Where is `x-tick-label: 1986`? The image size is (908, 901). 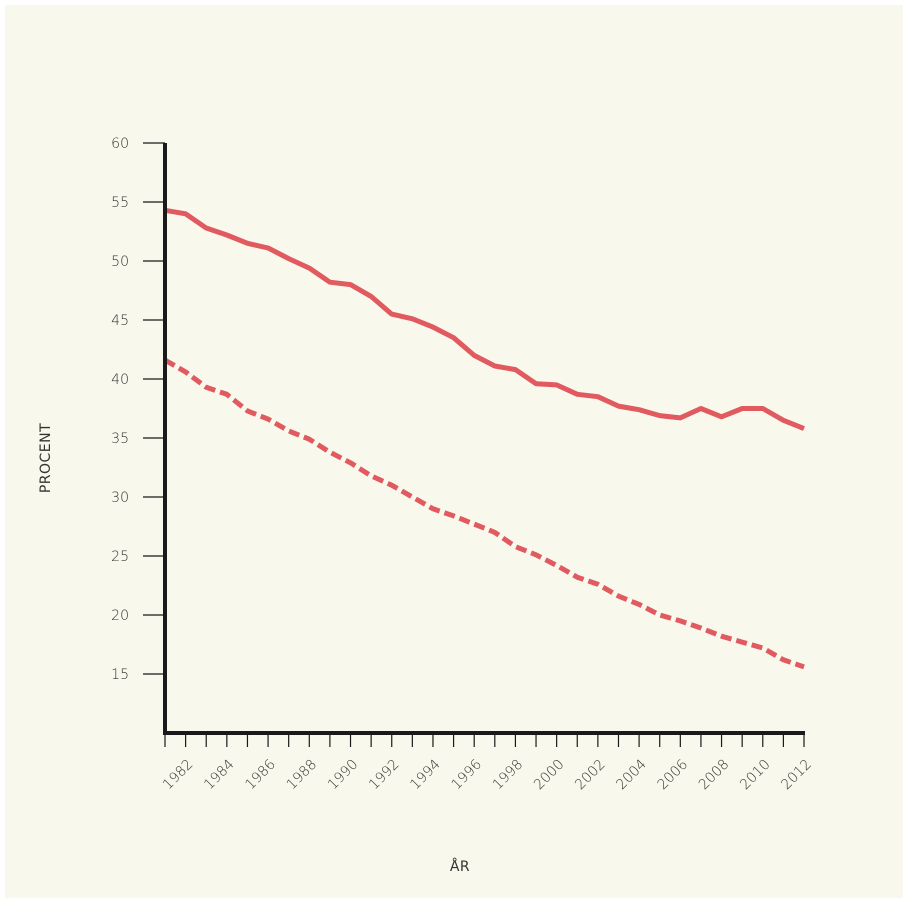 x-tick-label: 1986 is located at coordinates (260, 775).